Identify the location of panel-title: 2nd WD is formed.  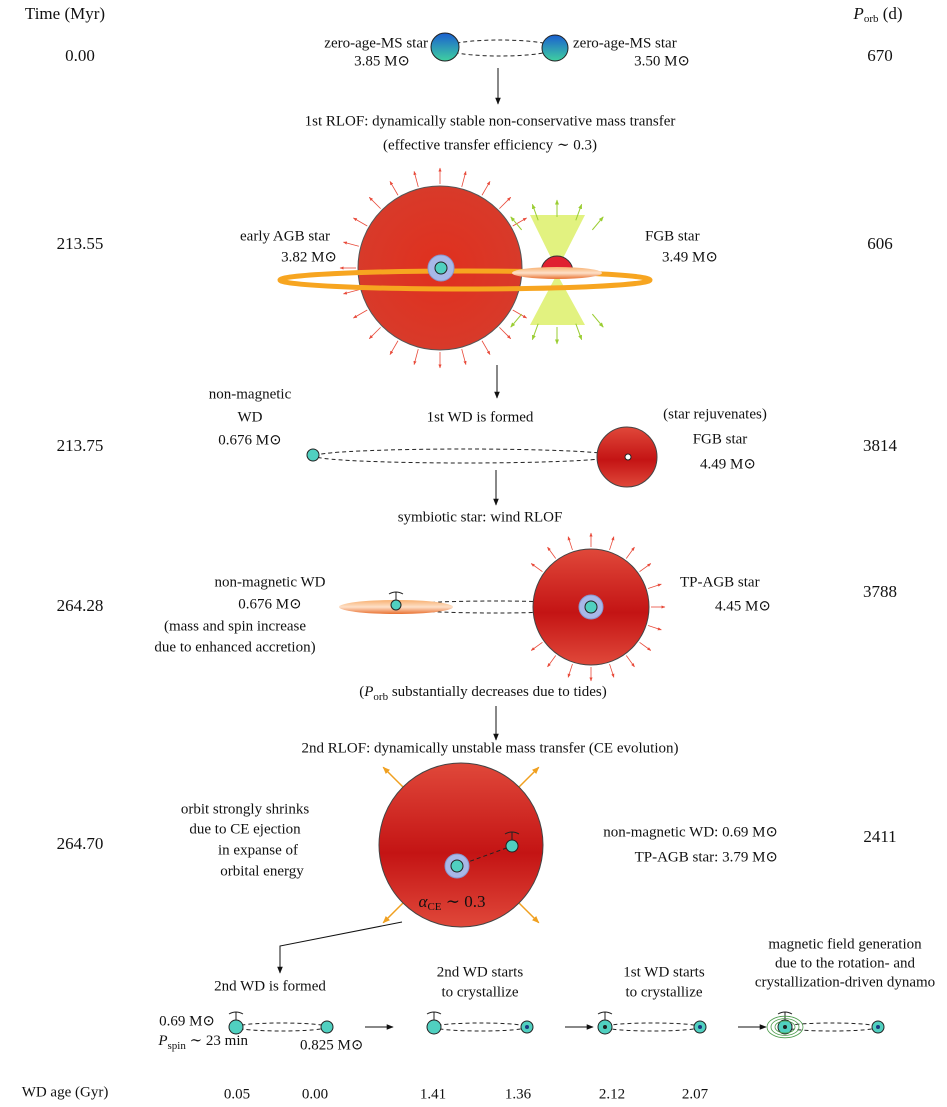
(270, 986).